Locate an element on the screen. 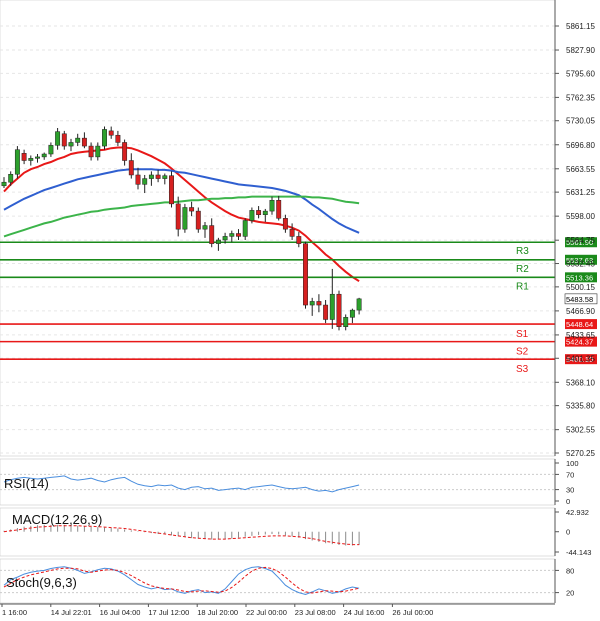 Image resolution: width=600 pixels, height=621 pixels. price-tick-label: 5564.75 is located at coordinates (580, 240).